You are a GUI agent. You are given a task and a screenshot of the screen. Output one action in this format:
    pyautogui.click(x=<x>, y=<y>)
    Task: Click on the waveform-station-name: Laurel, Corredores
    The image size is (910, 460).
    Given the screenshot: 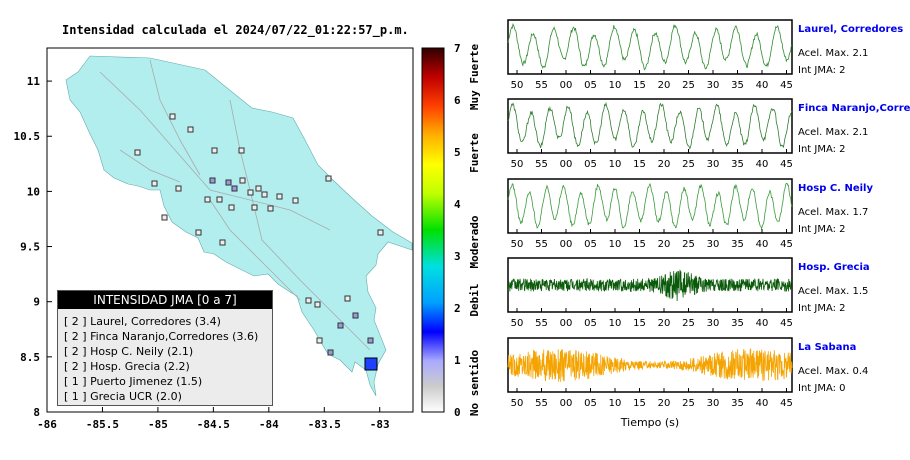 What is the action you would take?
    pyautogui.click(x=851, y=29)
    